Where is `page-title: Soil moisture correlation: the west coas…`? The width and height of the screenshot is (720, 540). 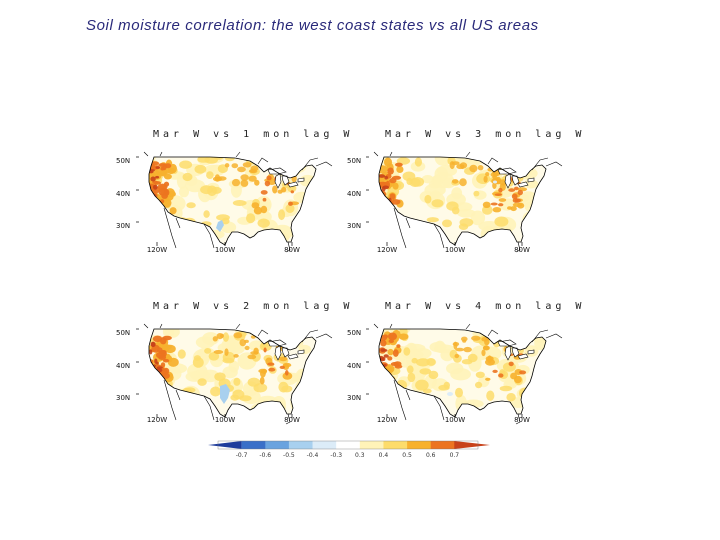
page-title: Soil moisture correlation: the west coas… is located at coordinates (312, 25).